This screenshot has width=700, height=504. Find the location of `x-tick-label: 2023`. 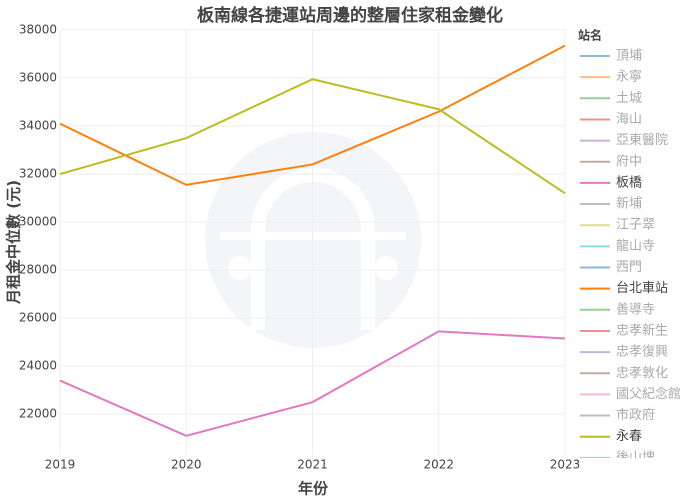

x-tick-label: 2023 is located at coordinates (565, 465).